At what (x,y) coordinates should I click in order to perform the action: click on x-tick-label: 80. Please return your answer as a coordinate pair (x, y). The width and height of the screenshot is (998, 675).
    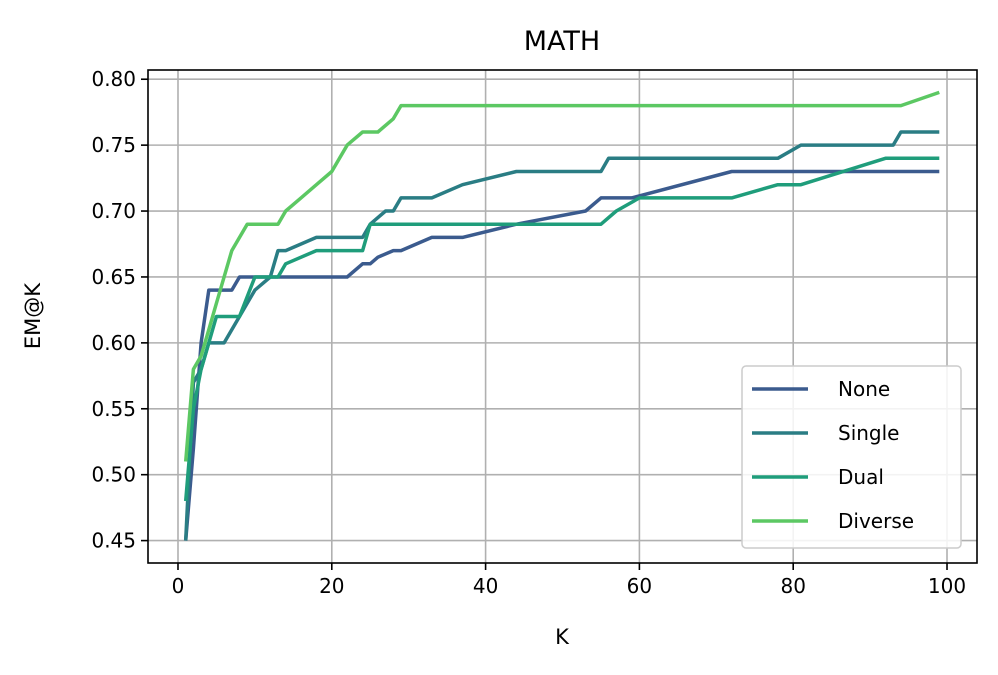
    Looking at the image, I should click on (792, 586).